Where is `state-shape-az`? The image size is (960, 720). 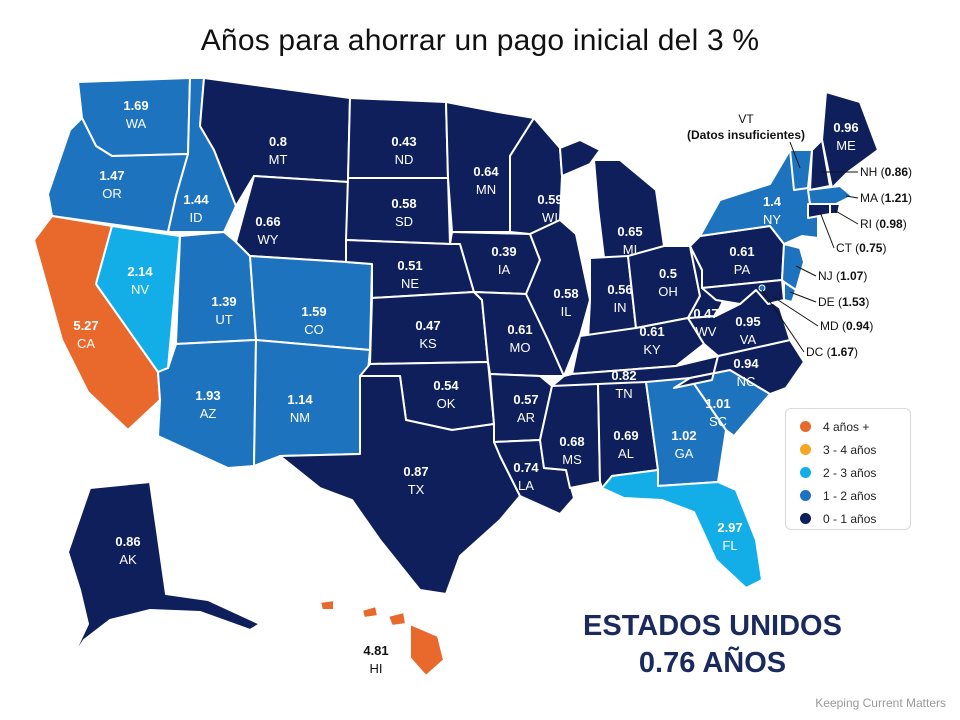
state-shape-az is located at coordinates (207, 404).